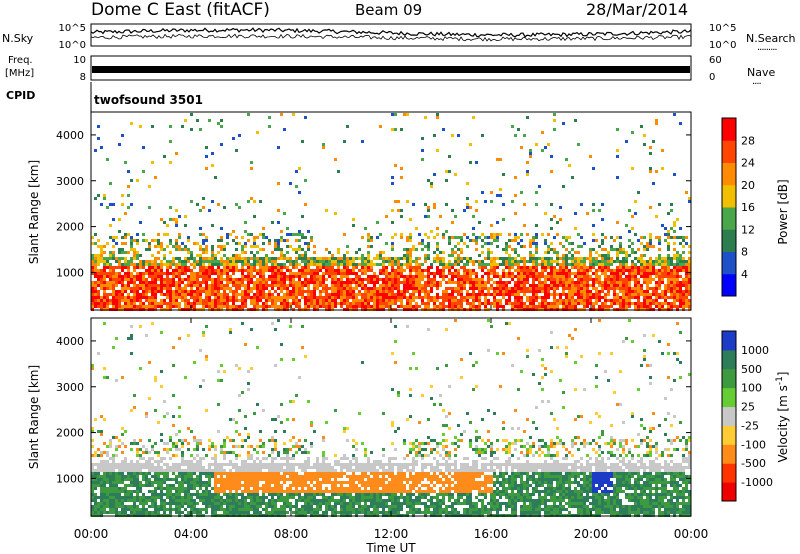 This screenshot has height=554, width=800. Describe the element at coordinates (19, 73) in the screenshot. I see `freq-unit: [MHz]` at that location.